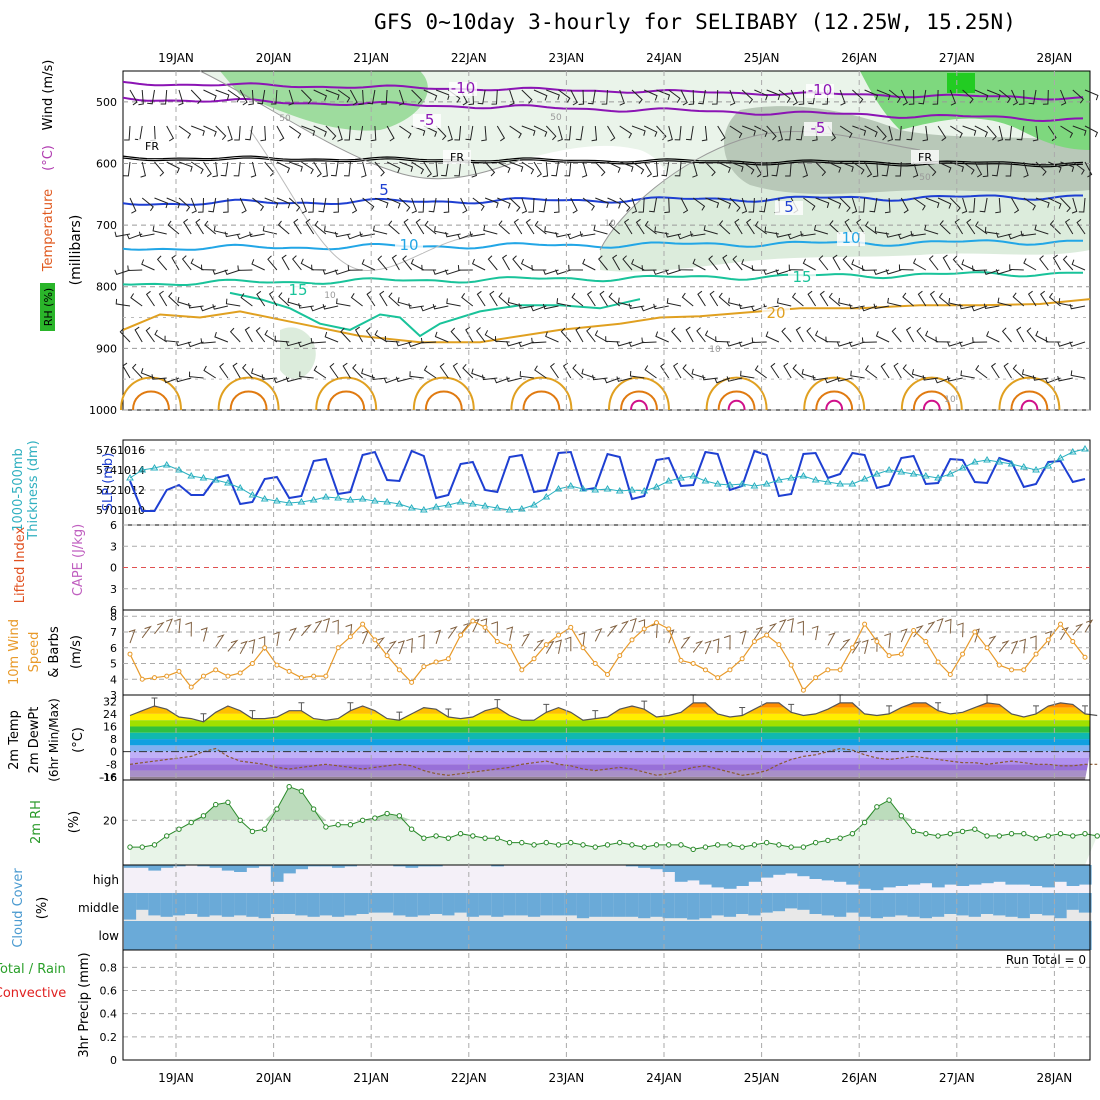 This screenshot has height=1100, width=1100. Describe the element at coordinates (859, 58) in the screenshot. I see `top-date-label: 26JAN` at that location.